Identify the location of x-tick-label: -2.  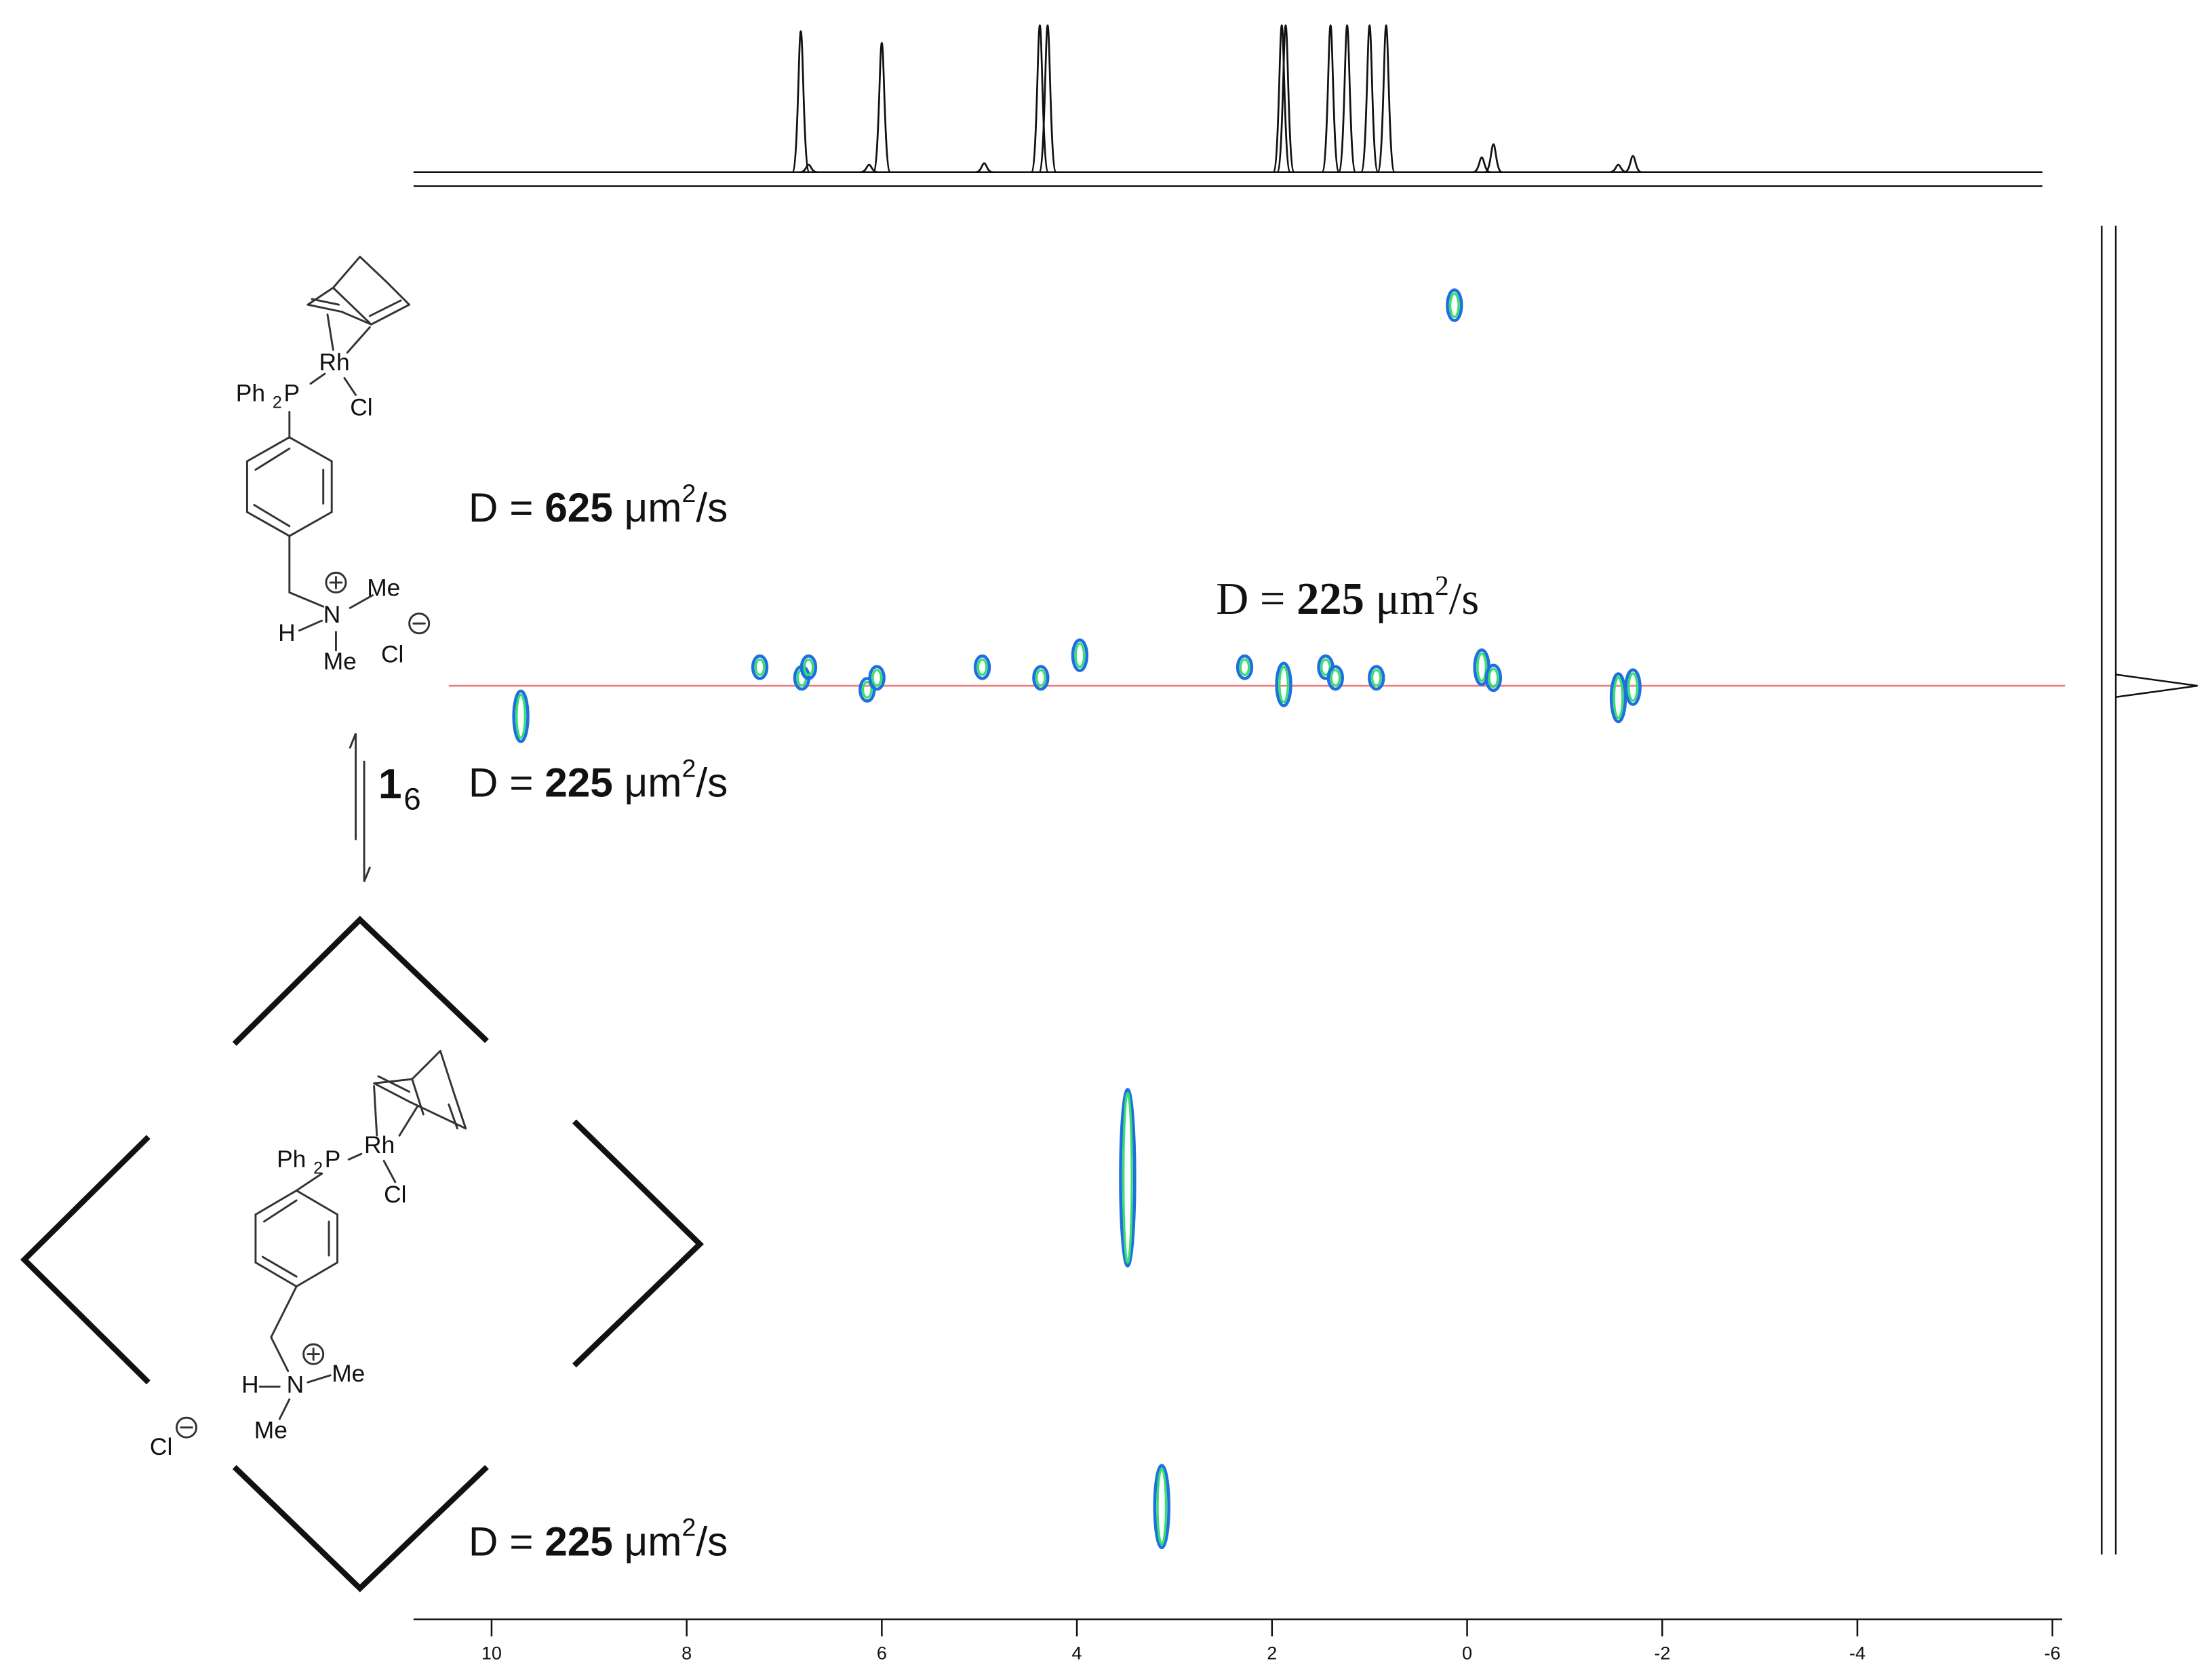
(1662, 1654).